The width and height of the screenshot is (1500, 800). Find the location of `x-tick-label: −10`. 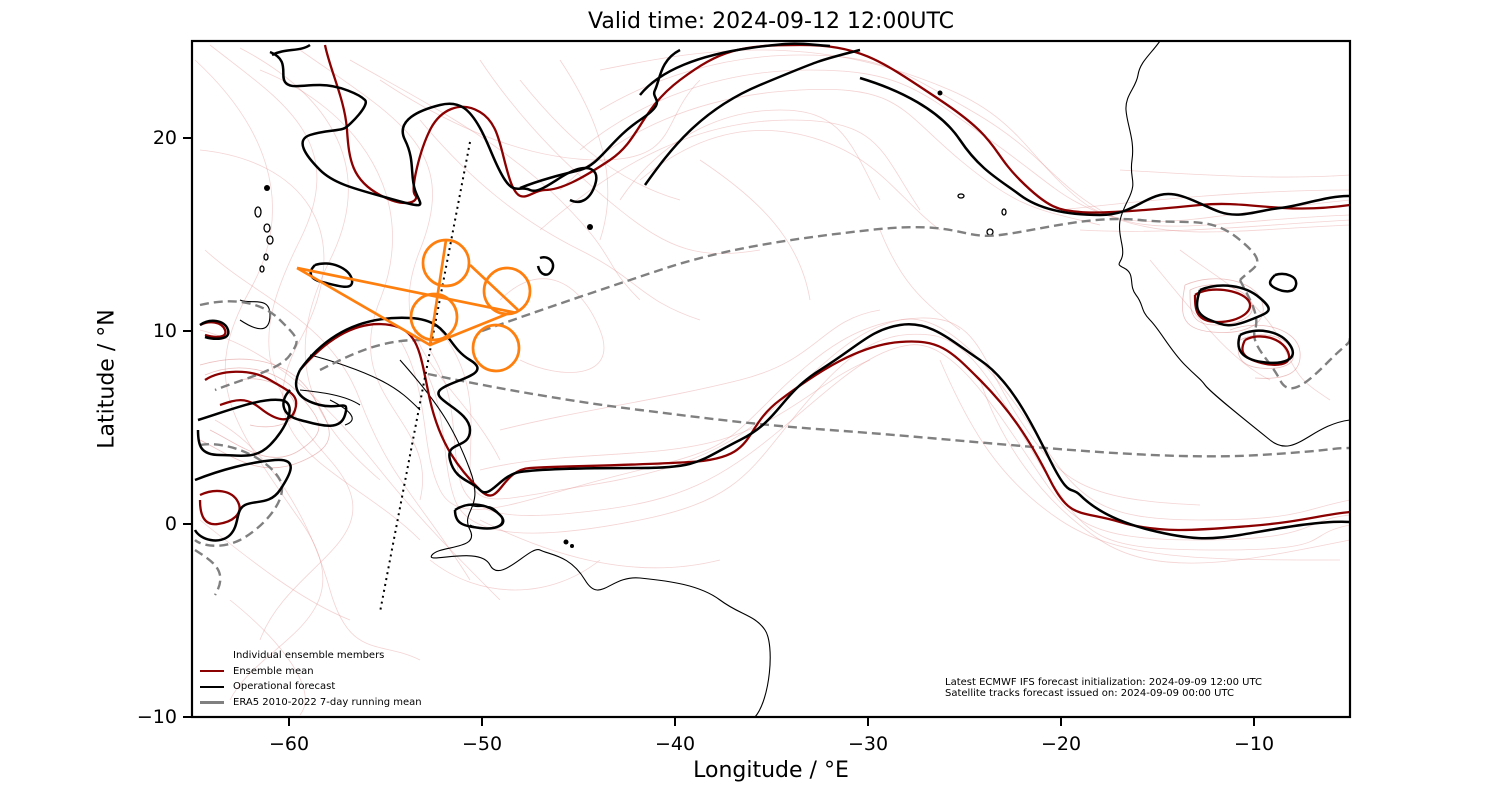

x-tick-label: −10 is located at coordinates (1254, 744).